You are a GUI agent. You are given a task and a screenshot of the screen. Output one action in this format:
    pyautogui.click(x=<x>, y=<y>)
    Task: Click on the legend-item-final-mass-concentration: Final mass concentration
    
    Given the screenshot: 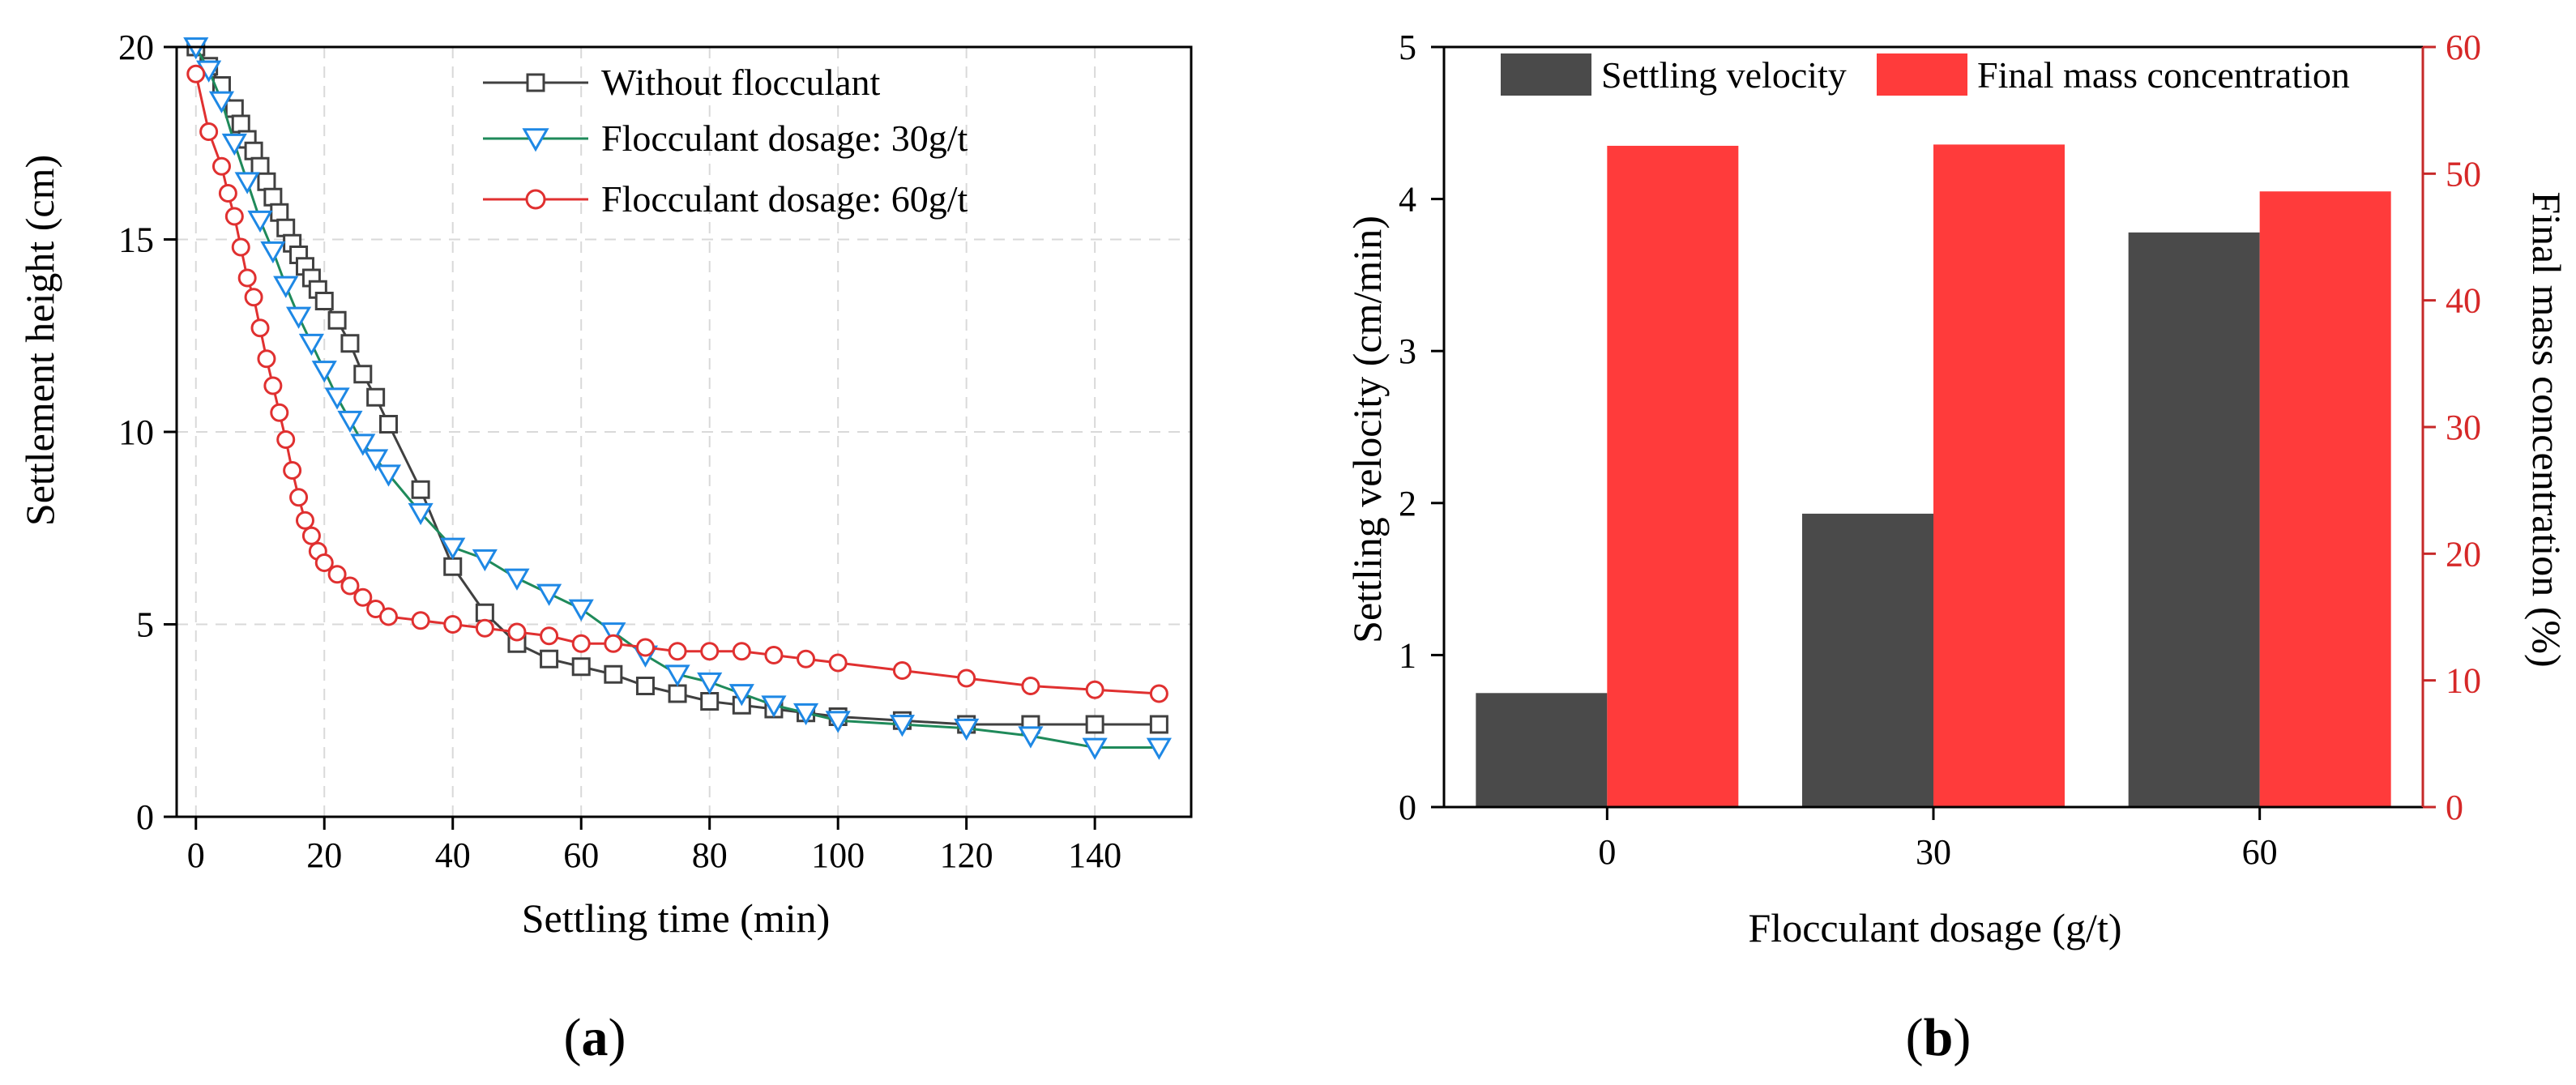 What is the action you would take?
    pyautogui.click(x=2113, y=74)
    